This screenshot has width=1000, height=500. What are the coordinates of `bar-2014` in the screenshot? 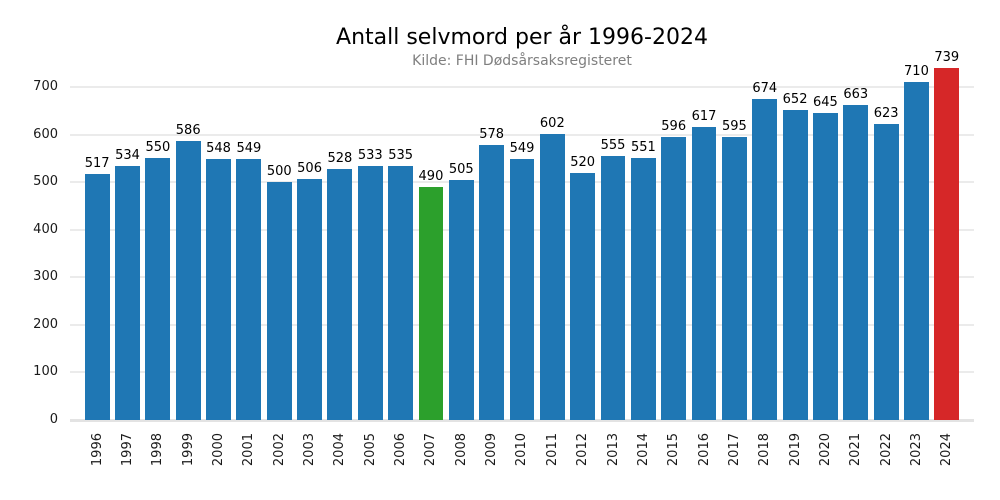 It's located at (643, 288).